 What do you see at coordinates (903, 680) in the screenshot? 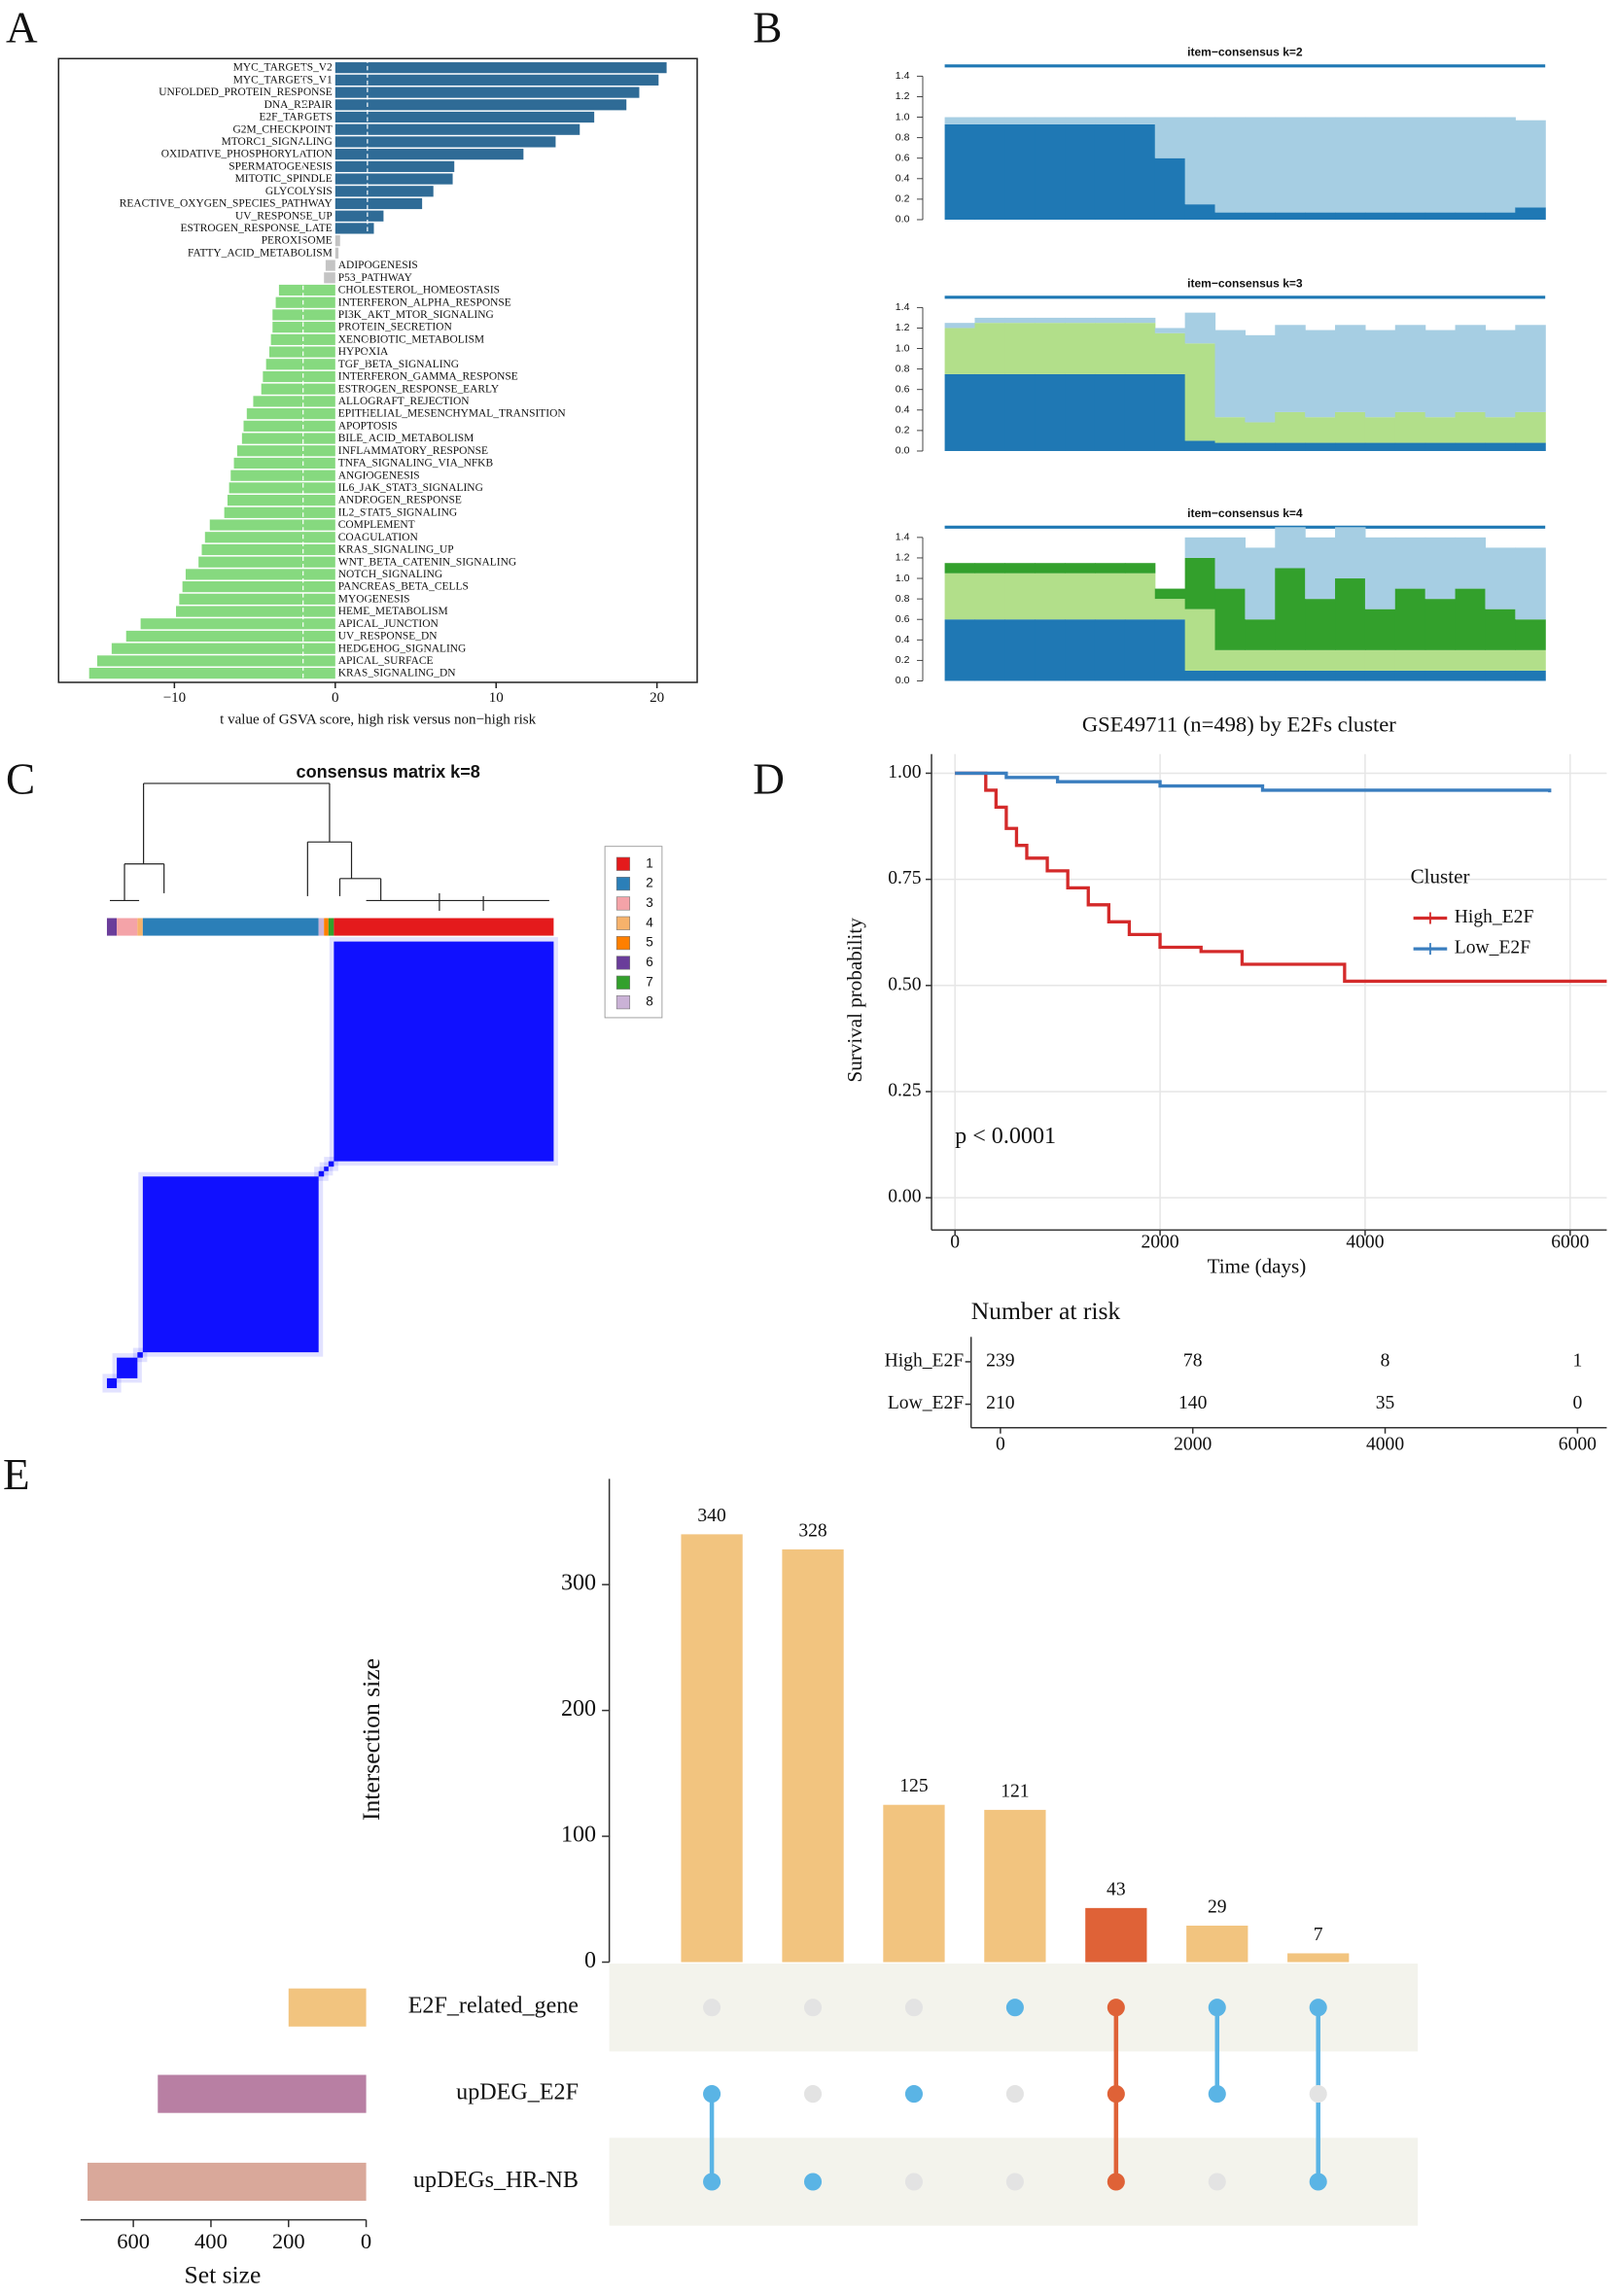
I see `y-tick-label: 0.0` at bounding box center [903, 680].